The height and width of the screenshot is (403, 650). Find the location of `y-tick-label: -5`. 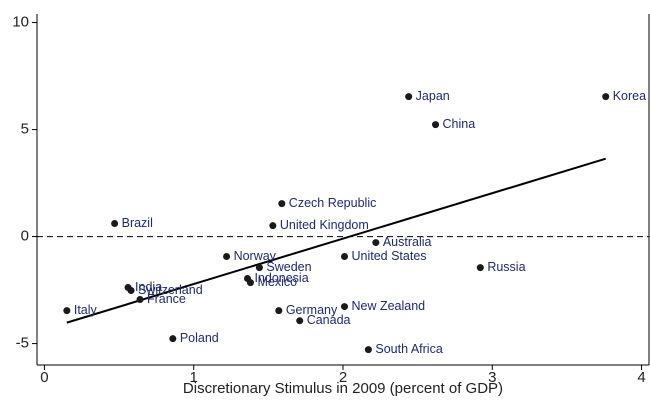

y-tick-label: -5 is located at coordinates (22, 343).